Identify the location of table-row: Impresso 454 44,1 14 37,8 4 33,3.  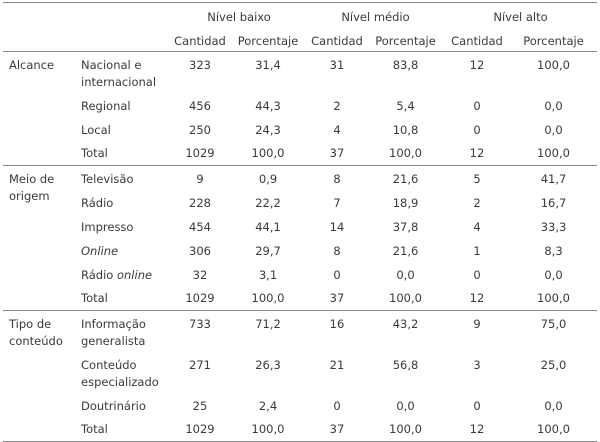
(300, 227).